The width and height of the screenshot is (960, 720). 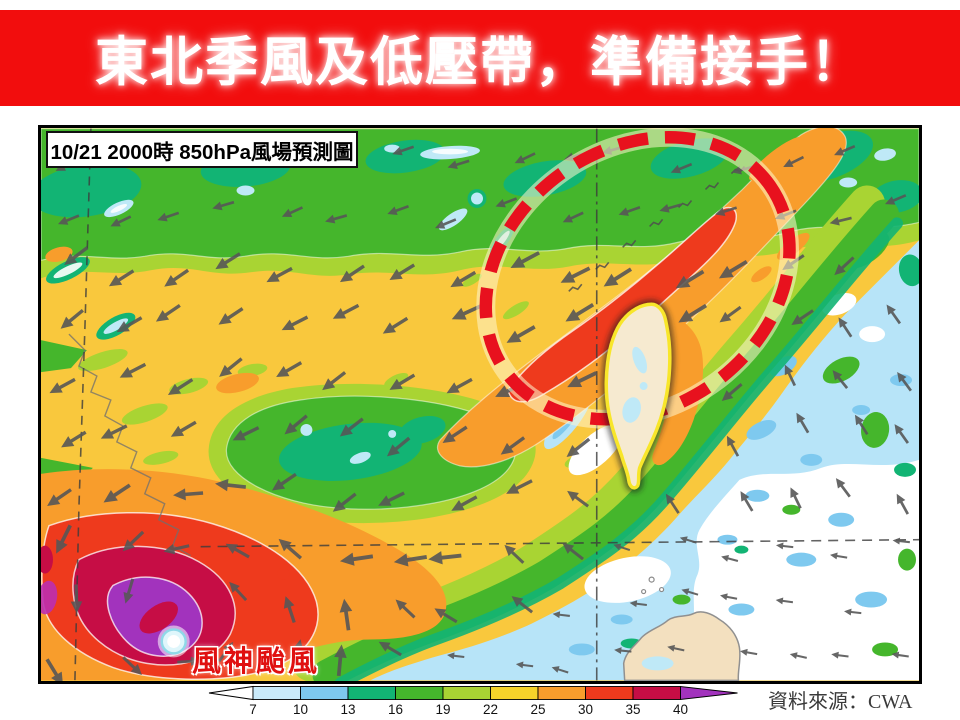 What do you see at coordinates (681, 628) in the screenshot?
I see `luzon-landmass` at bounding box center [681, 628].